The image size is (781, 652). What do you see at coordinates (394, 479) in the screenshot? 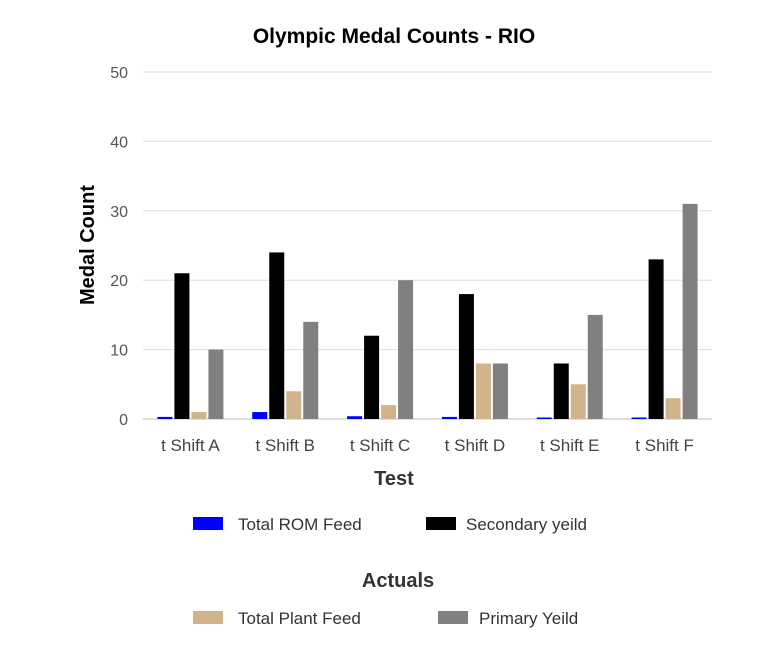
I see `x-axis-label: Test` at bounding box center [394, 479].